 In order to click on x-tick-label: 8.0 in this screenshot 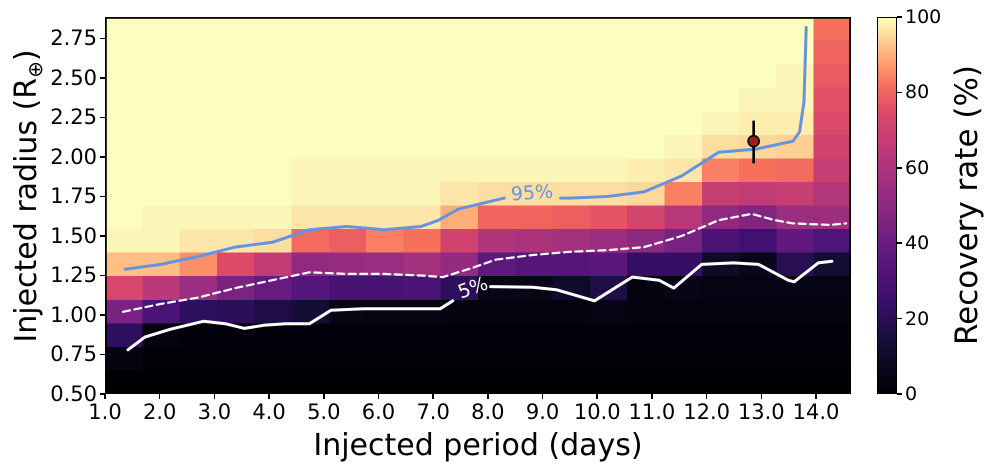, I will do `click(488, 412)`.